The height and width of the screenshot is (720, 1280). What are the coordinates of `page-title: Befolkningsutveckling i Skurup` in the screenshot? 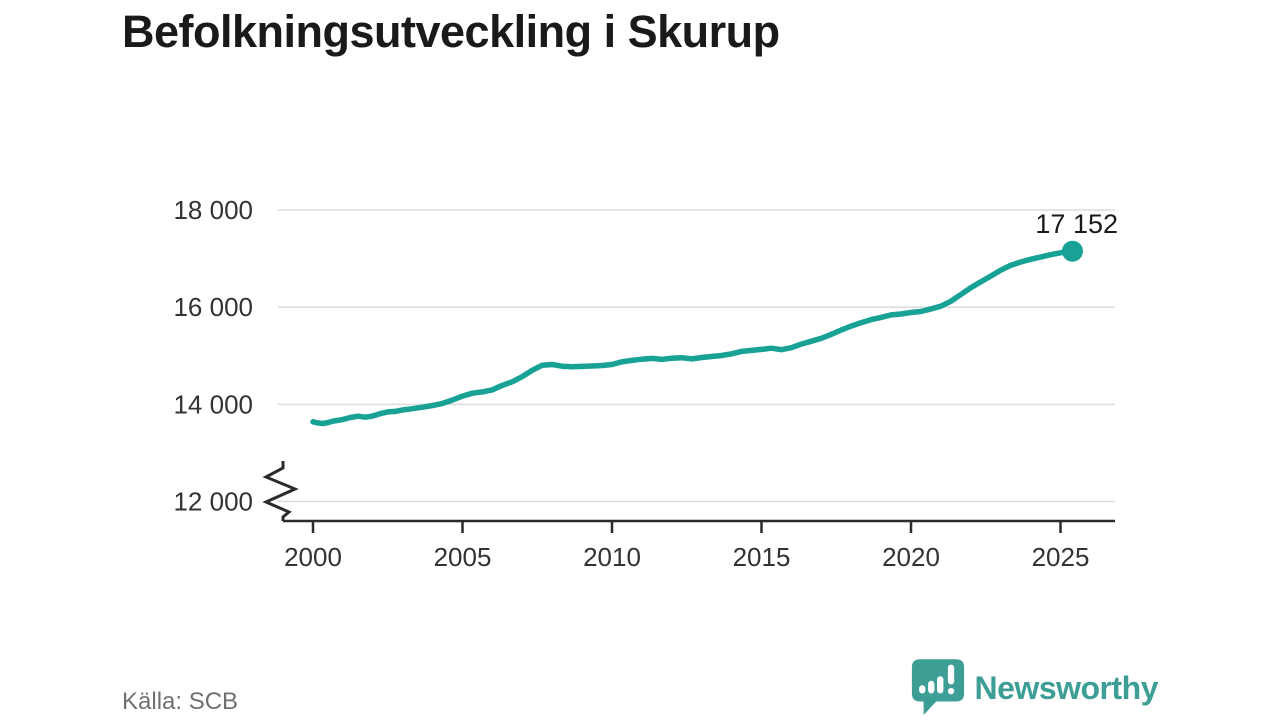 It's located at (451, 31).